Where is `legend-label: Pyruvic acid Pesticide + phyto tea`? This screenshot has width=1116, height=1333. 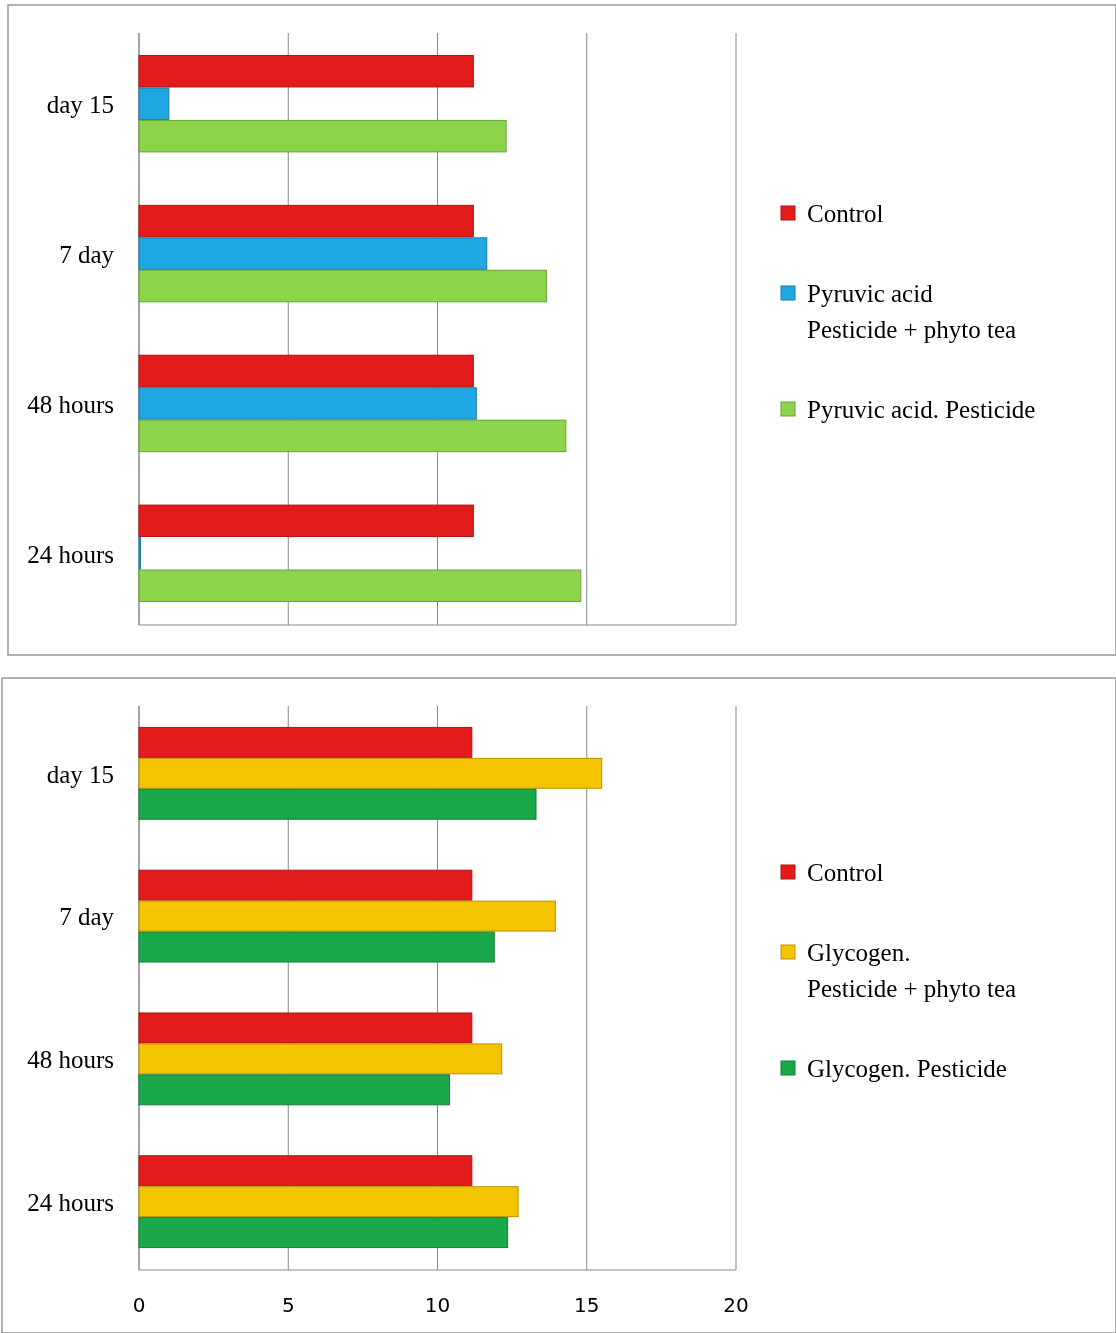
legend-label: Pyruvic acid Pesticide + phyto tea is located at coordinates (912, 311).